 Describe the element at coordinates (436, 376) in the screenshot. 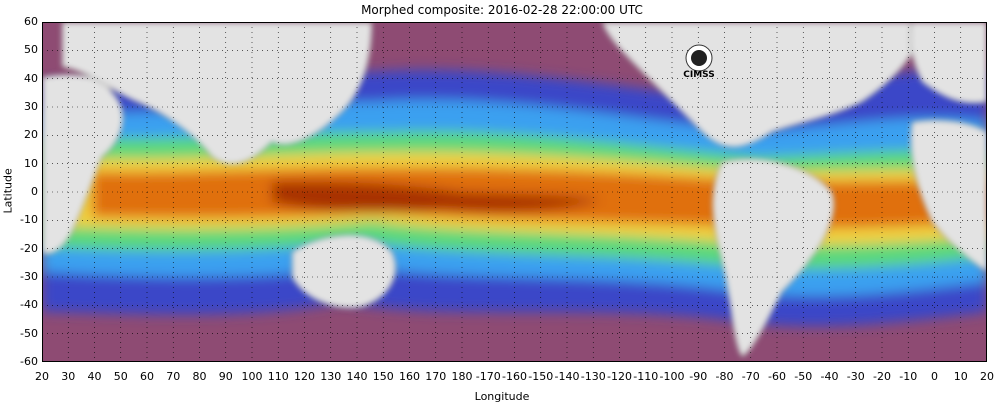

I see `x-tick-label: 170` at that location.